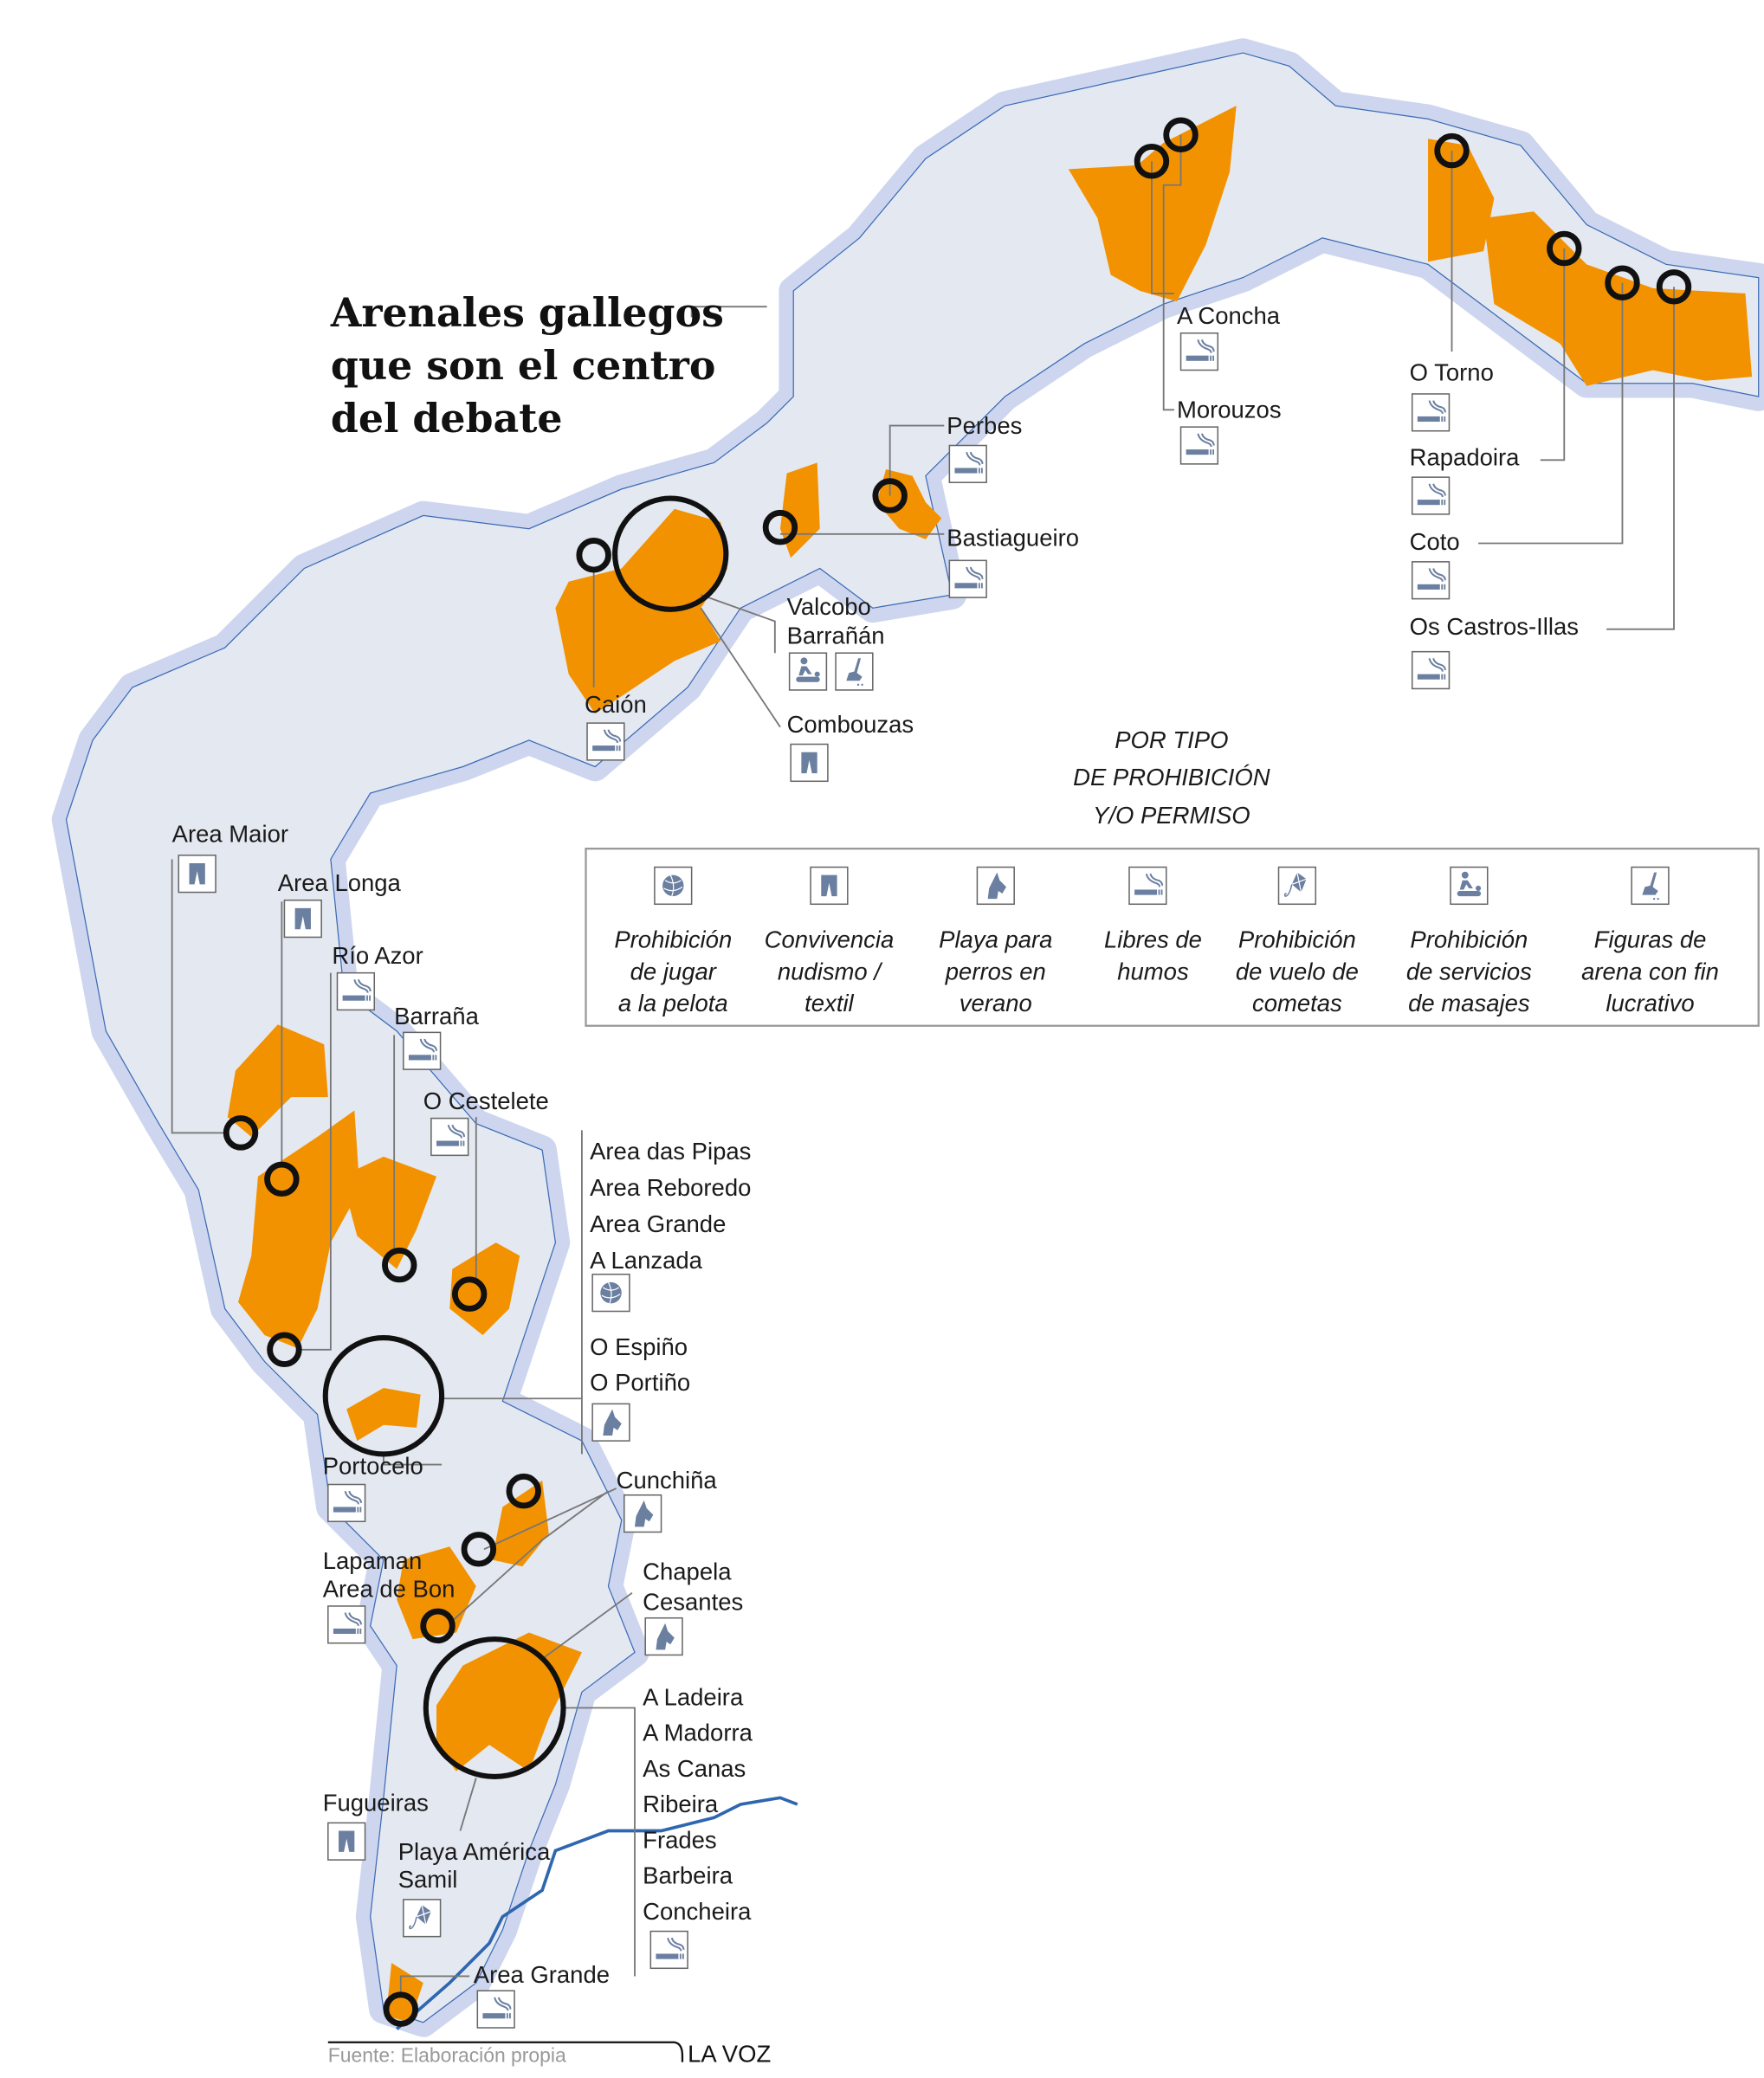 This screenshot has width=1764, height=2078. What do you see at coordinates (673, 1003) in the screenshot?
I see `legend-label: a la pelota` at bounding box center [673, 1003].